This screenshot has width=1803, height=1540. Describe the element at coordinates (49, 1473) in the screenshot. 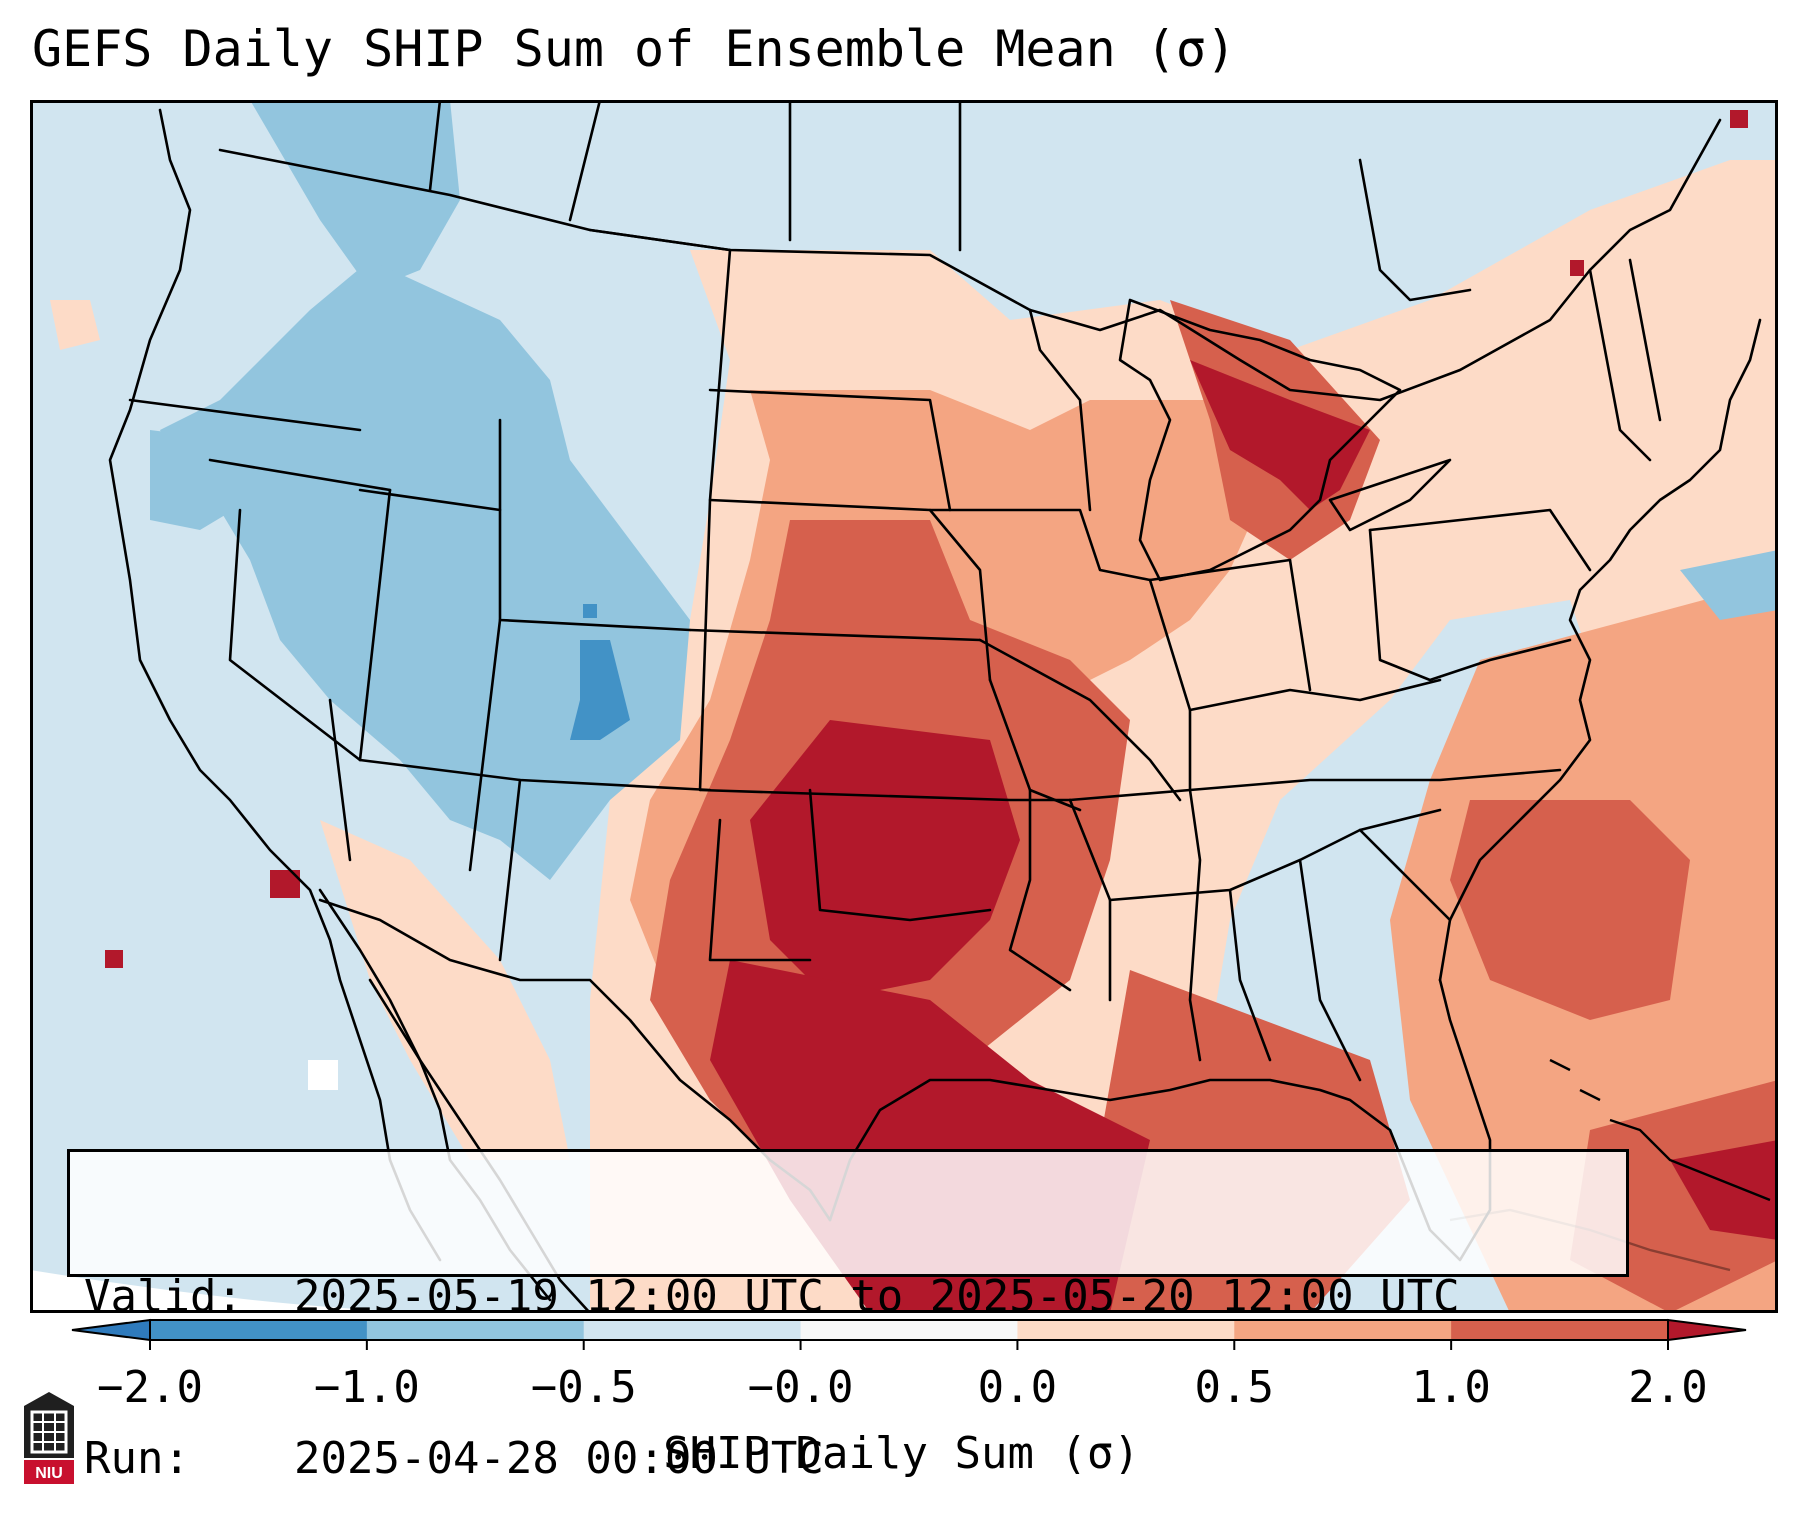

I see `logo-text: NIU` at that location.